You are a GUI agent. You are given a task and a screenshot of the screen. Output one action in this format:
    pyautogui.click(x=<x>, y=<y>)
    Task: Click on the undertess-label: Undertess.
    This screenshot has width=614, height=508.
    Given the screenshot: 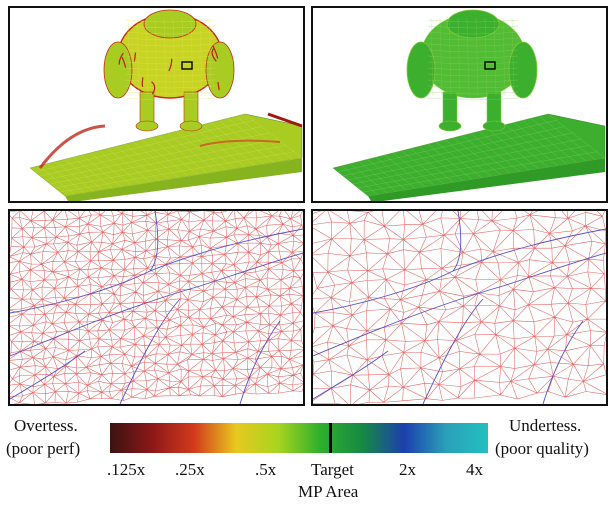 What is the action you would take?
    pyautogui.click(x=545, y=425)
    